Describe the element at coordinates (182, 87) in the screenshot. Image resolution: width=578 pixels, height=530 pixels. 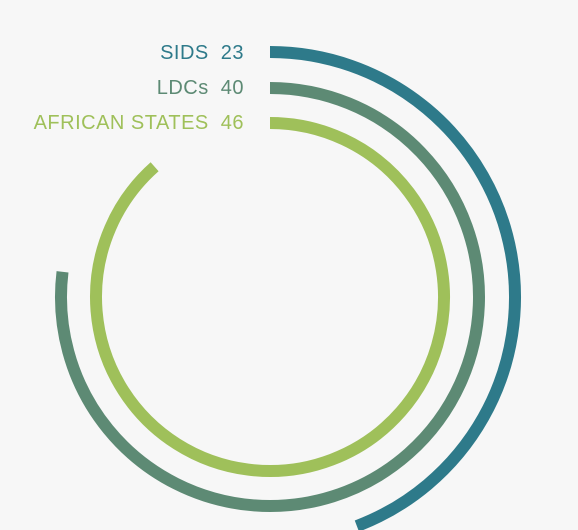
I see `legend-label-ldcs: LDCs` at that location.